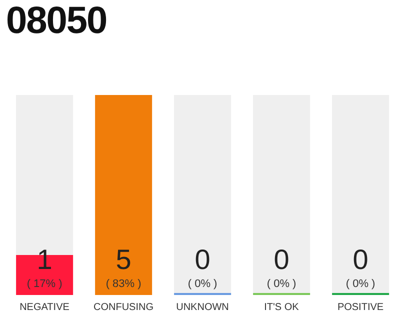 This screenshot has height=320, width=410. I want to click on x-tick-label: NEGATIVE, so click(45, 308).